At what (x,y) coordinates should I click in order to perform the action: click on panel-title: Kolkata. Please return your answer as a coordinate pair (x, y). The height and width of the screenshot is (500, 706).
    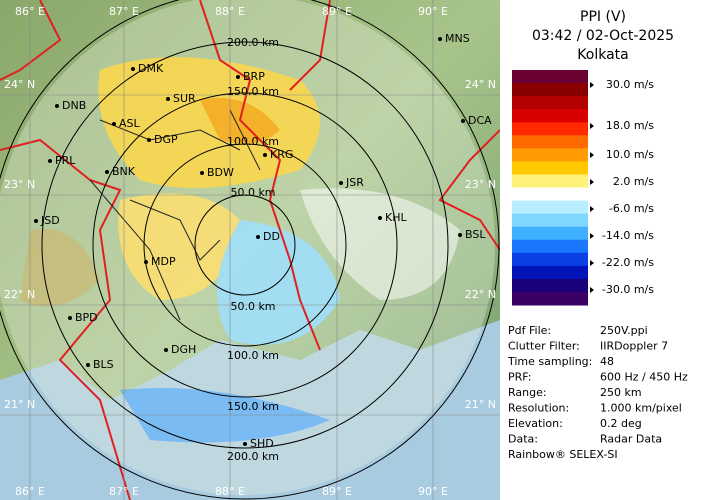
    Looking at the image, I should click on (602, 55).